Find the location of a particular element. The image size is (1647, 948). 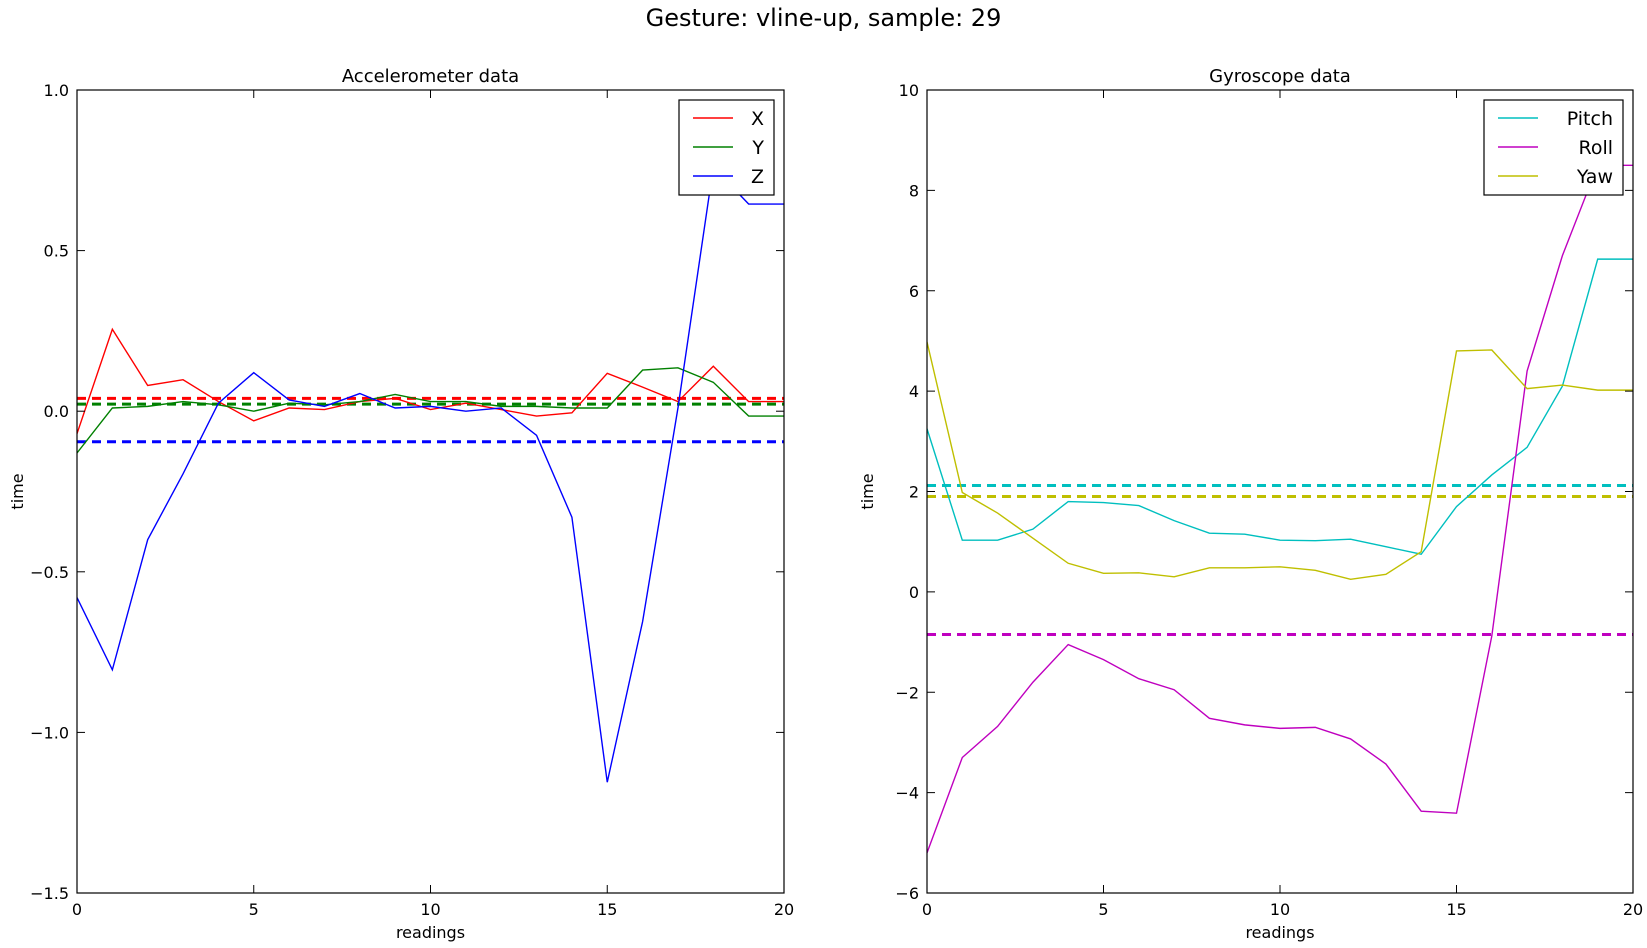

y-tick-label: −6 is located at coordinates (907, 893).